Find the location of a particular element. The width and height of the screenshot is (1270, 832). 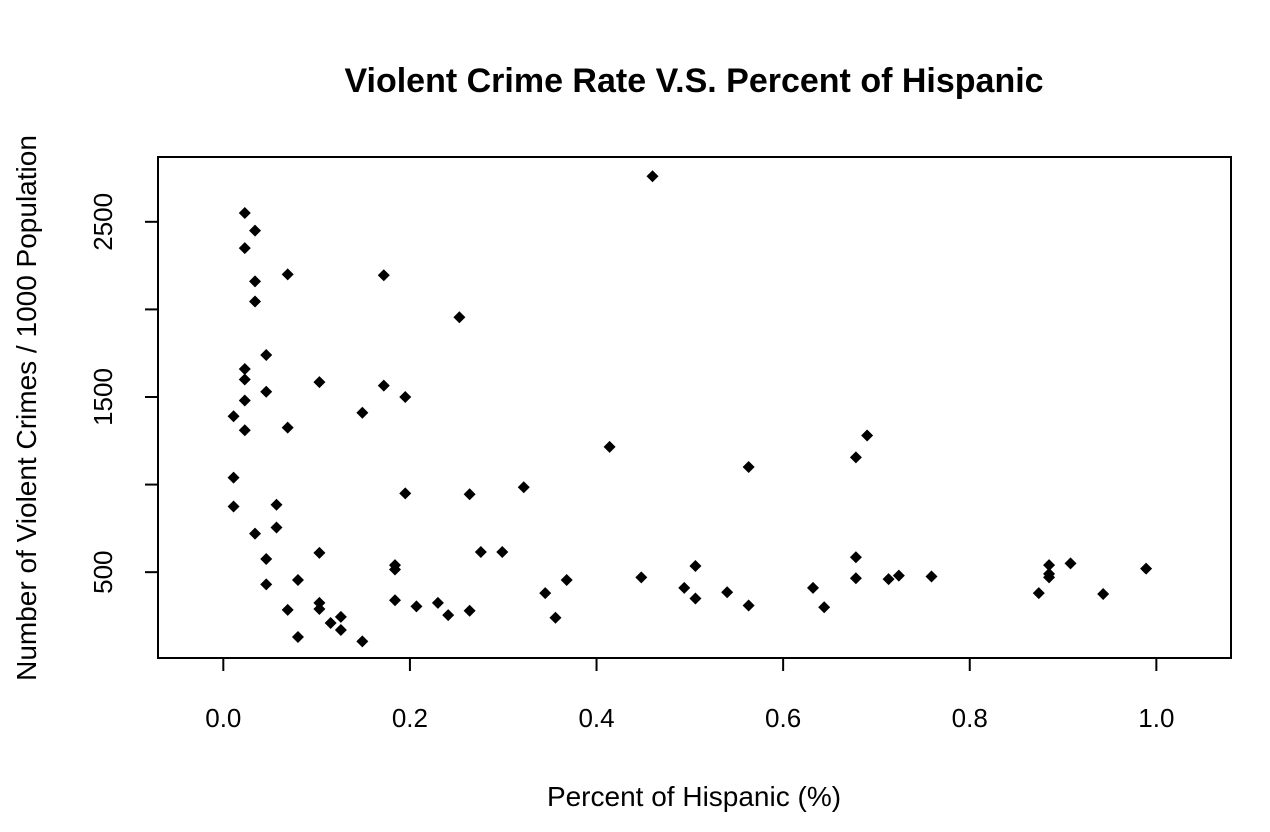

x-tick-label: 1.0 is located at coordinates (1156, 718).